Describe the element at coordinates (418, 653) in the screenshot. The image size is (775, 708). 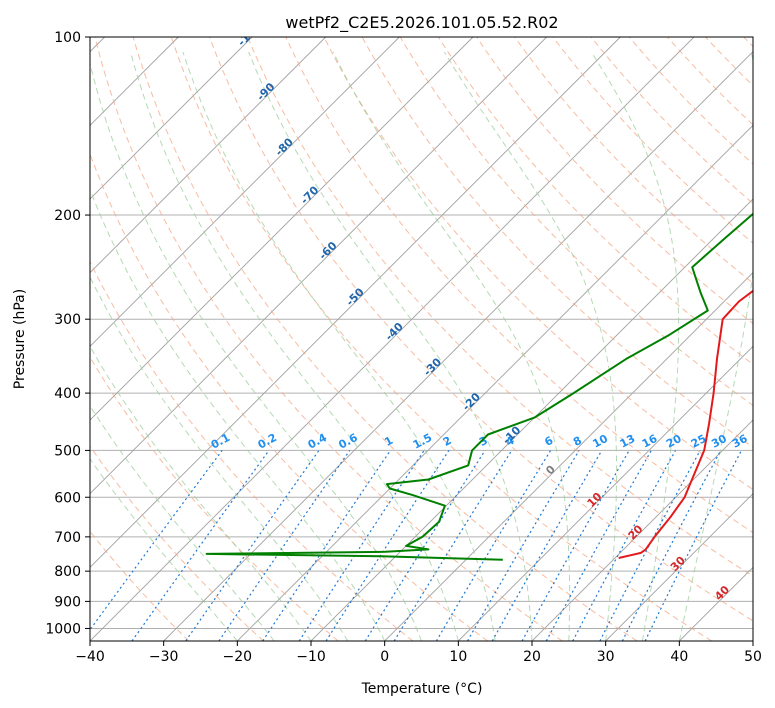
I see `x-axis: −40 −30 −20 −10 0 10 20 30 40 50` at that location.